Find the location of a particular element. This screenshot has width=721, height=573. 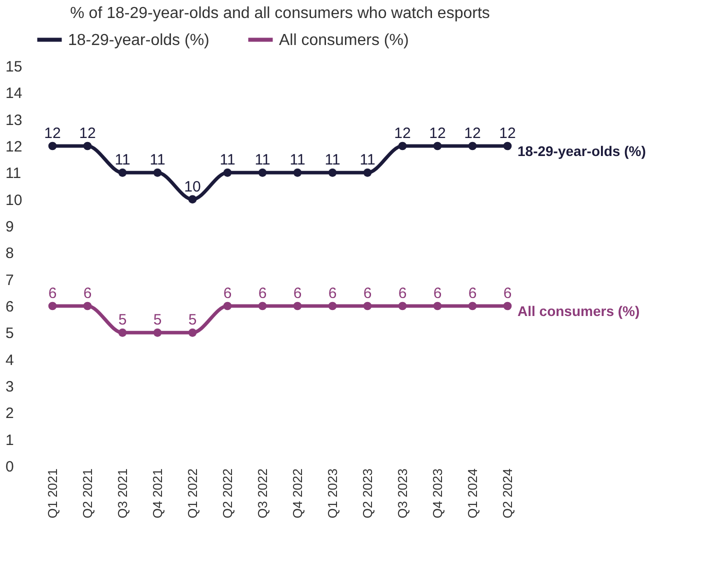

legend-label: All consumers (%) is located at coordinates (344, 40).